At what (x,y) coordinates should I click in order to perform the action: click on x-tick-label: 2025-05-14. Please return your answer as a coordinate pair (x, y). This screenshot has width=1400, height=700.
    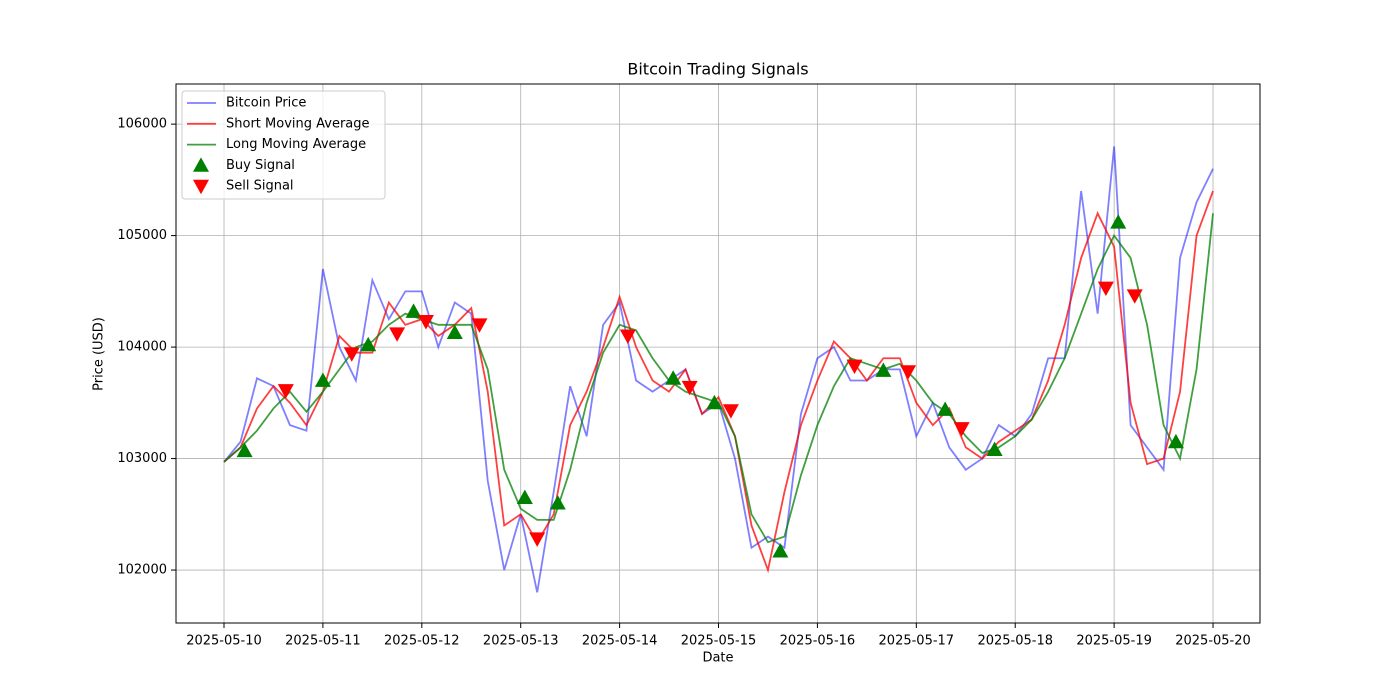
    Looking at the image, I should click on (620, 641).